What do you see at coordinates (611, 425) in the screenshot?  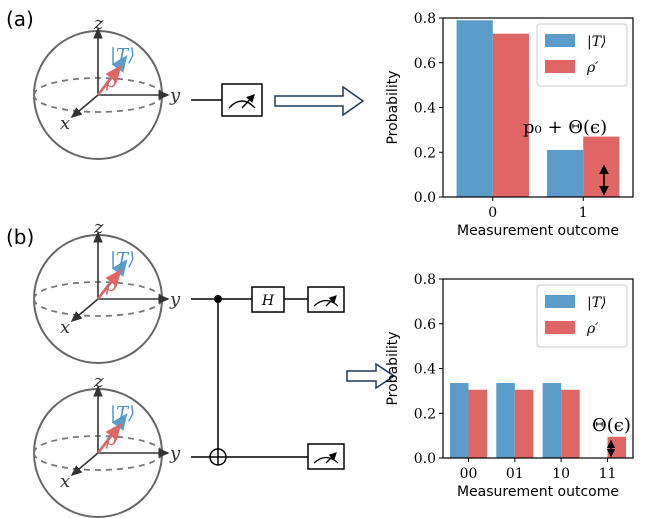 I see `annotation-b-text: Θ(ϵ)` at bounding box center [611, 425].